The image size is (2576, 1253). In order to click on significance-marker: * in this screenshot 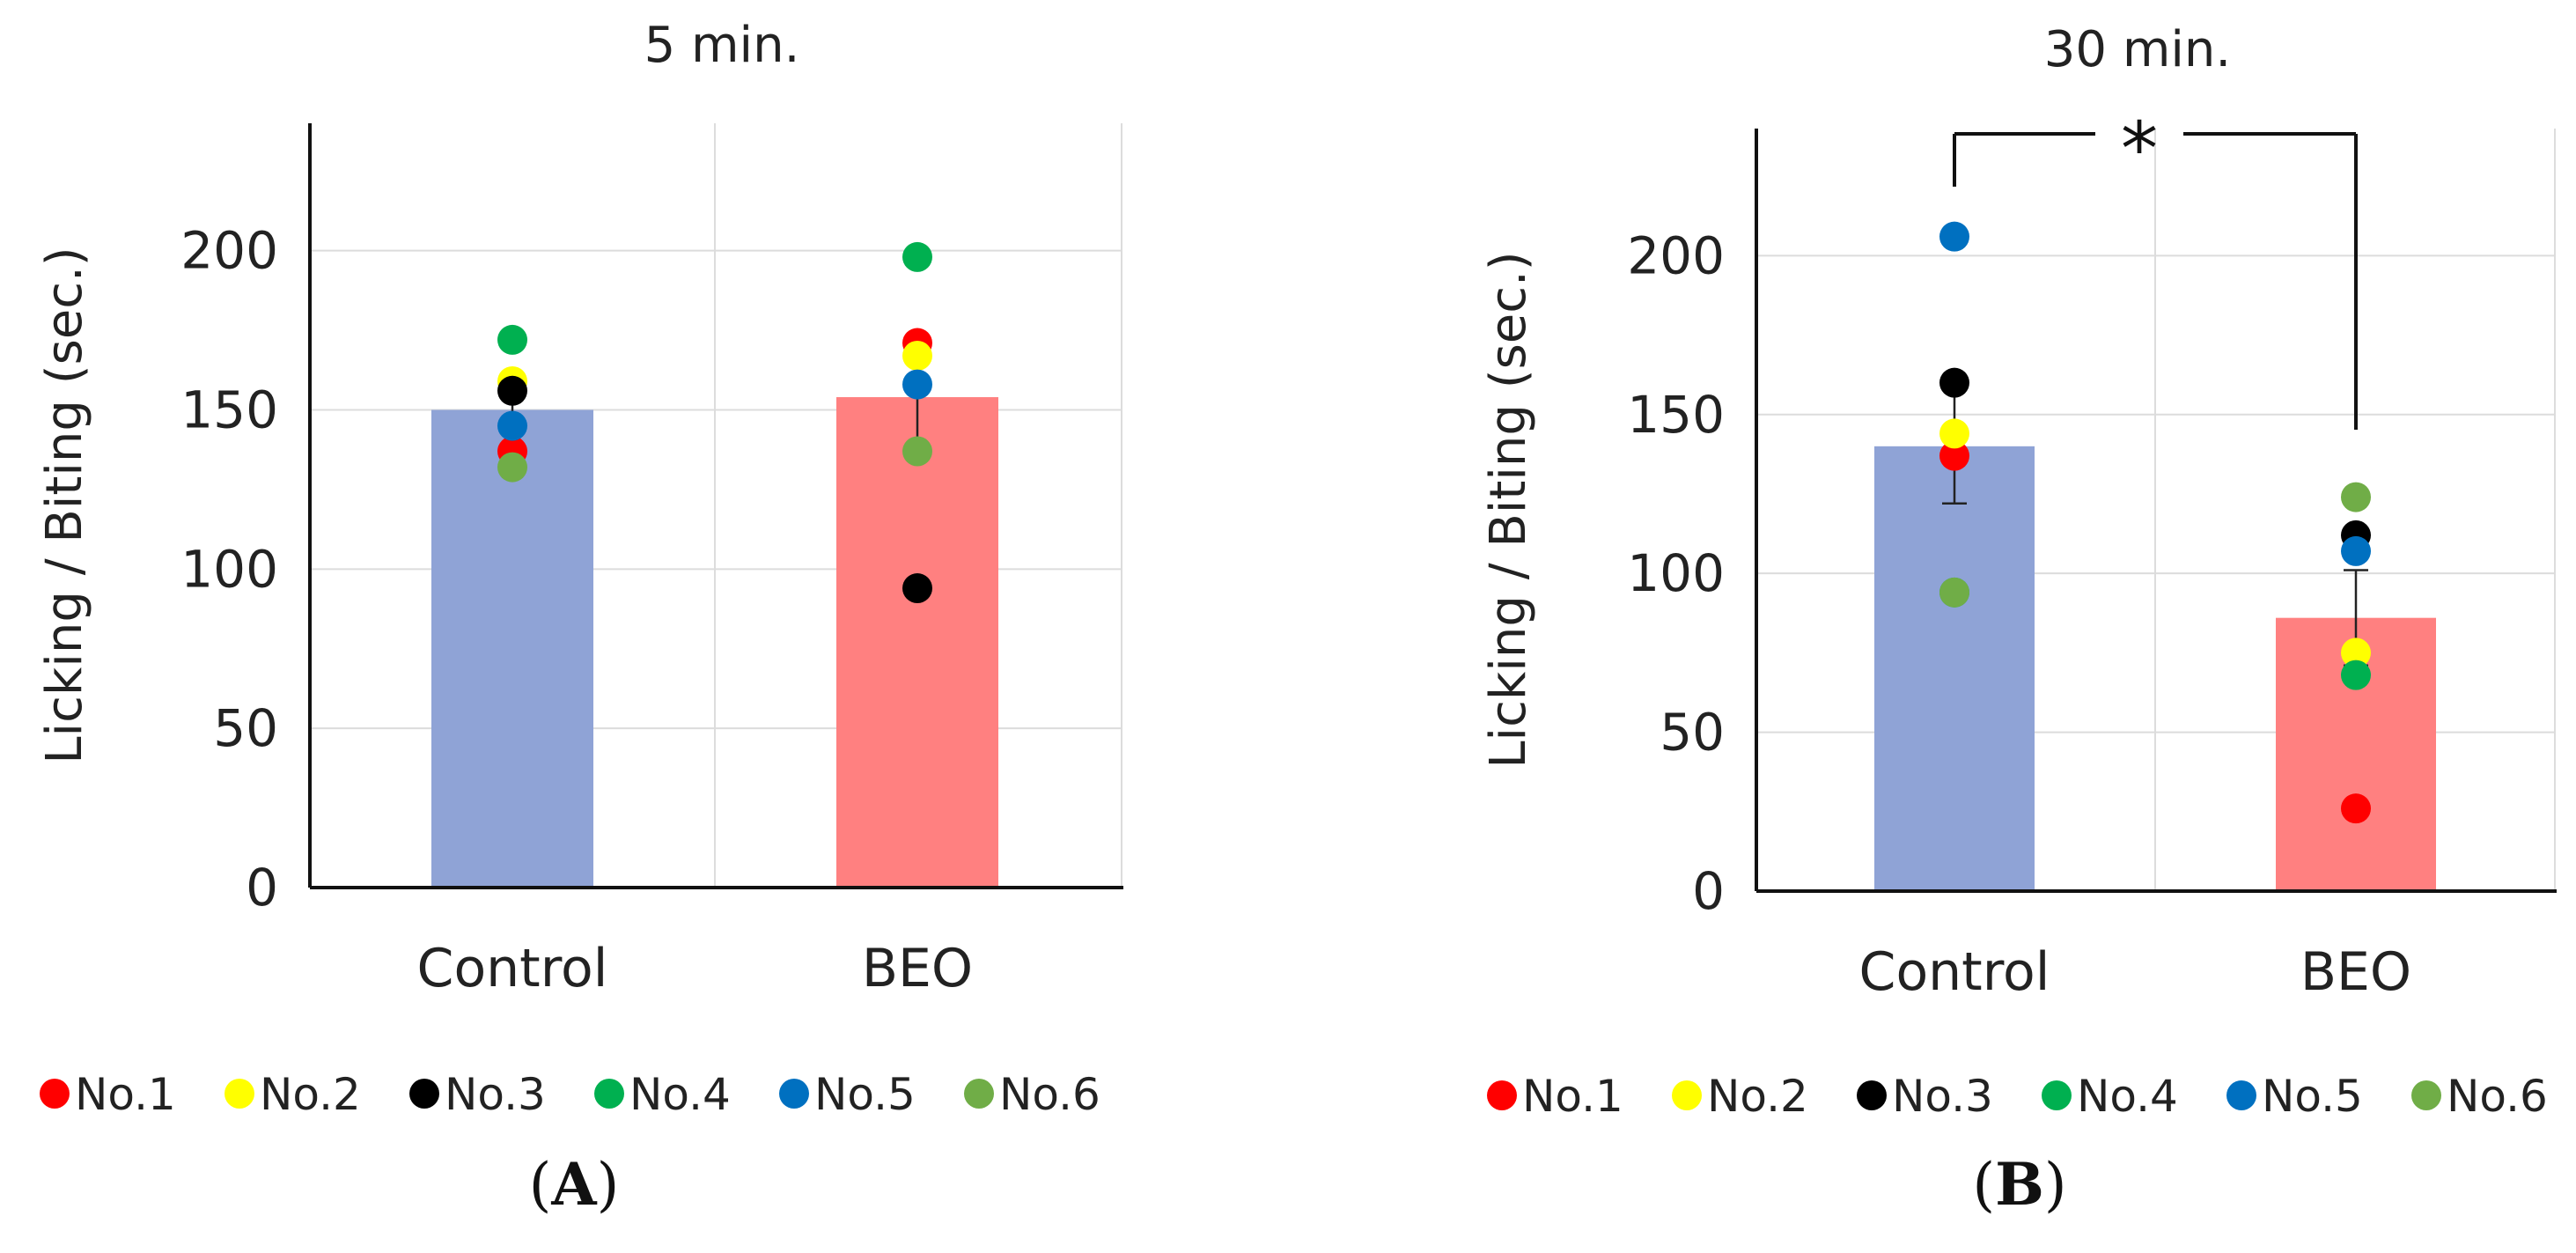, I will do `click(2140, 149)`.